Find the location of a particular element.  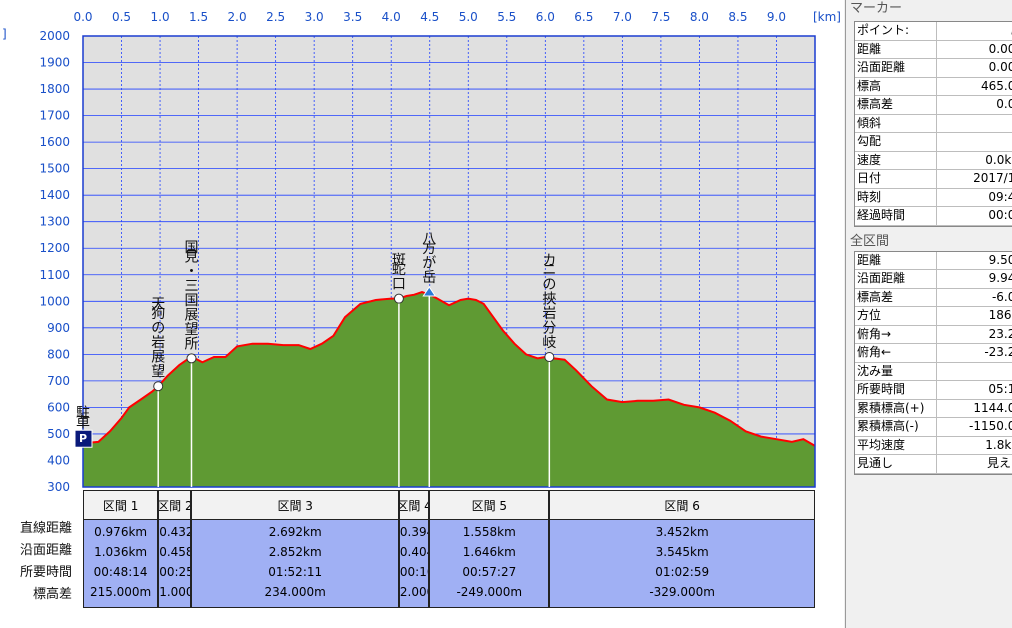

info-key: 見通し is located at coordinates (896, 464).